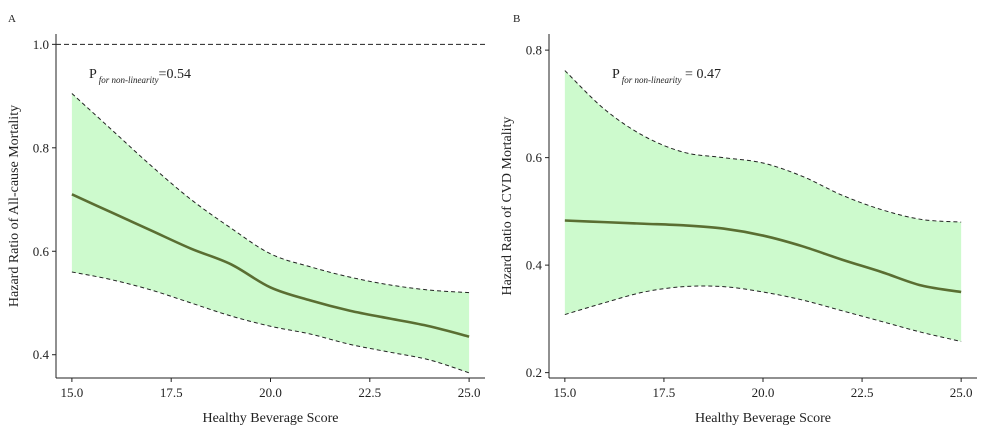  I want to click on annotation-value: =0.54, so click(175, 74).